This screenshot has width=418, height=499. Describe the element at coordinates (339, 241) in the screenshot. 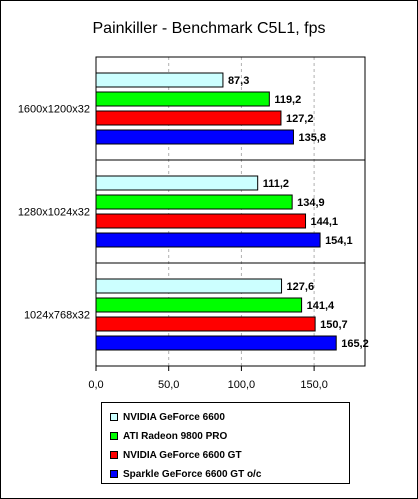

I see `data-label-1-3: 154,1` at that location.